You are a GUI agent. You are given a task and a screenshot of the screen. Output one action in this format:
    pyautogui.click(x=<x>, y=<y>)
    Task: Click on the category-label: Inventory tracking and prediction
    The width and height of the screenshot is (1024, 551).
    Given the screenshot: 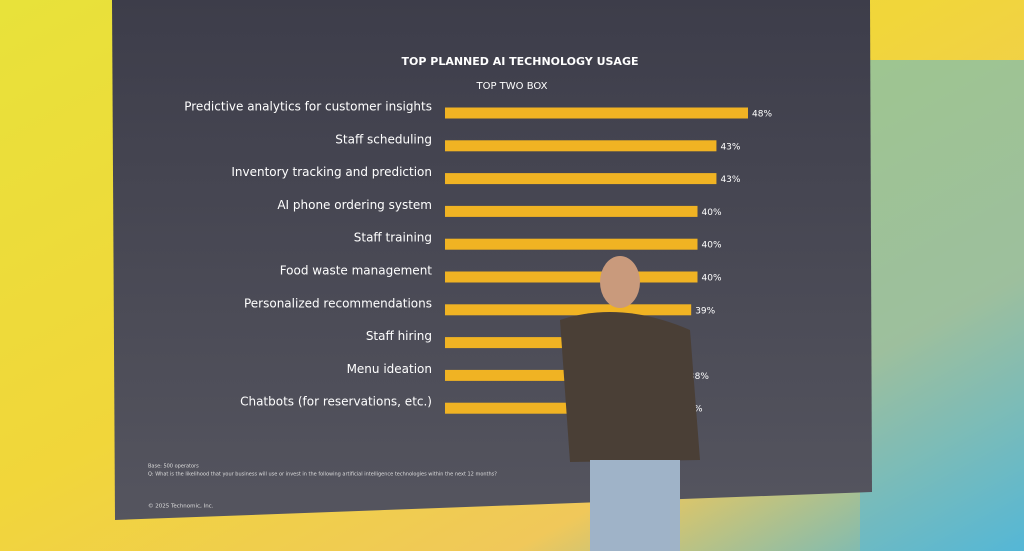 What is the action you would take?
    pyautogui.click(x=331, y=172)
    